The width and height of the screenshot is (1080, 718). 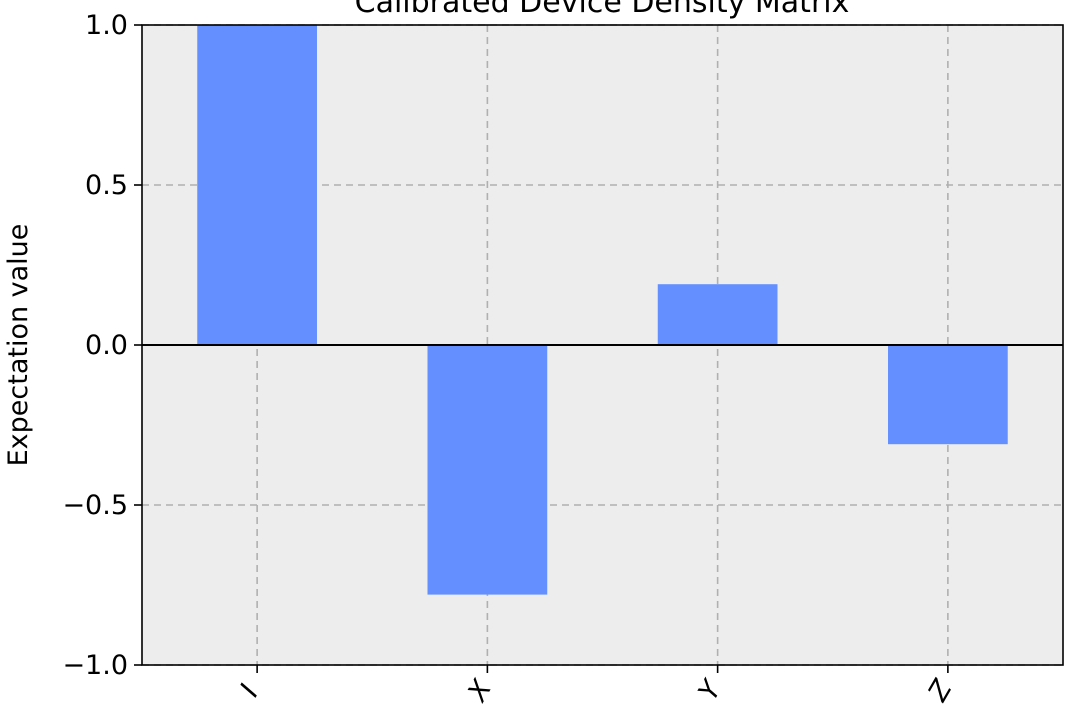 What do you see at coordinates (717, 314) in the screenshot?
I see `bar-Y` at bounding box center [717, 314].